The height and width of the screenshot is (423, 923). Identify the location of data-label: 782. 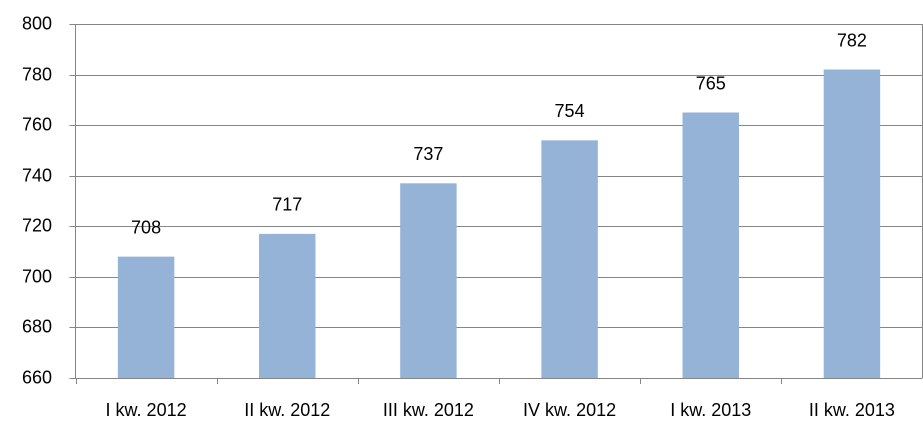
(852, 40).